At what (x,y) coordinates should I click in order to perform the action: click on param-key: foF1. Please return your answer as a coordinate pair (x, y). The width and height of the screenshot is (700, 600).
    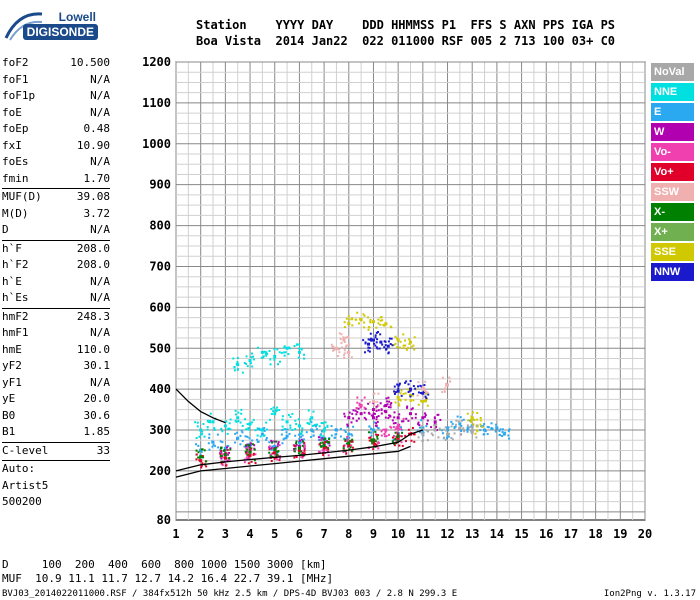
    Looking at the image, I should click on (15, 79).